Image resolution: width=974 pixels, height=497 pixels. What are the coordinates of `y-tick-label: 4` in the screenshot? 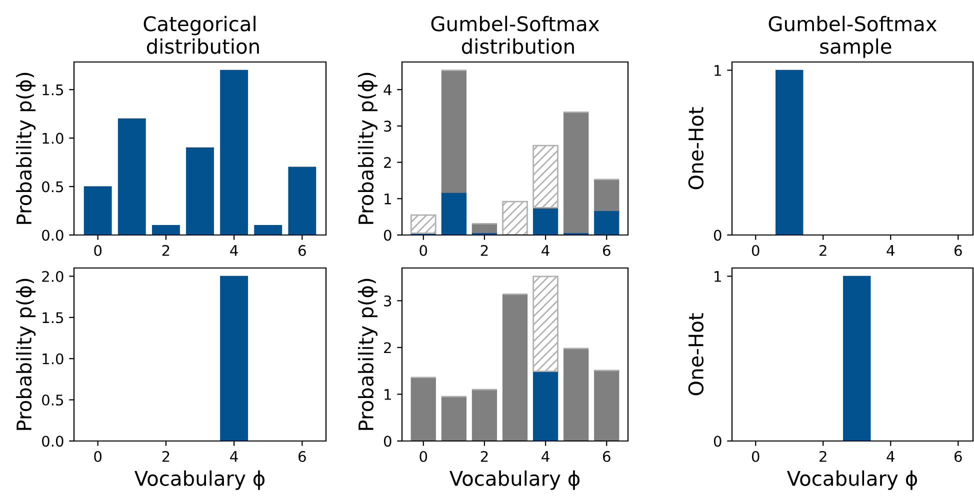 It's located at (388, 90).